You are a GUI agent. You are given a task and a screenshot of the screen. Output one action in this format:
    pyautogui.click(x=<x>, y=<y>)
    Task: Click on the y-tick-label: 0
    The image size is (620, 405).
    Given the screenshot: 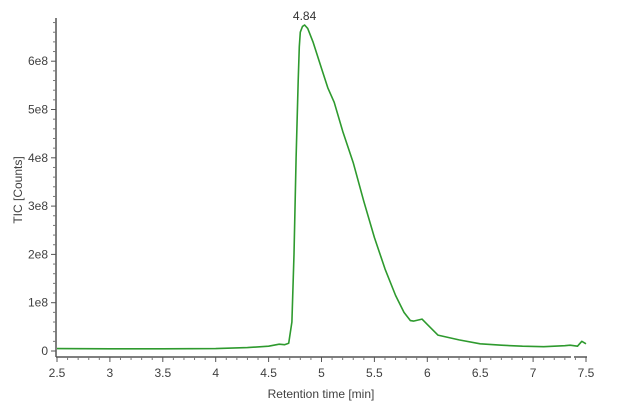 What is the action you would take?
    pyautogui.click(x=44, y=351)
    